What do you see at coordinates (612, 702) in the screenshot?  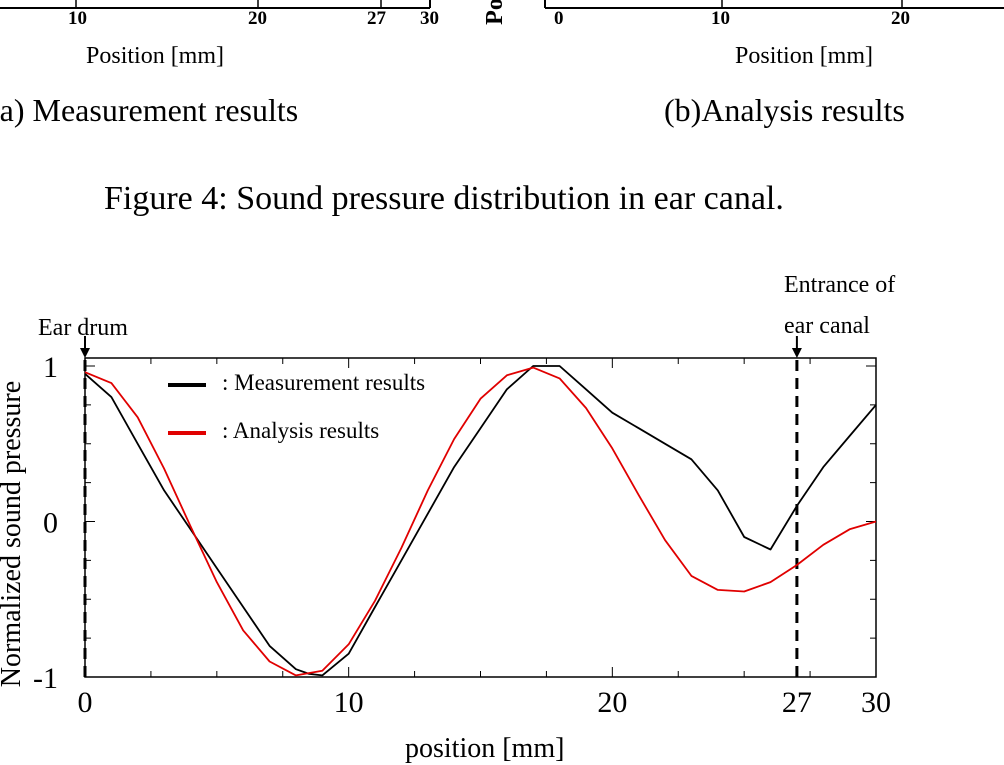 I see `x-tick-label: 20` at bounding box center [612, 702].